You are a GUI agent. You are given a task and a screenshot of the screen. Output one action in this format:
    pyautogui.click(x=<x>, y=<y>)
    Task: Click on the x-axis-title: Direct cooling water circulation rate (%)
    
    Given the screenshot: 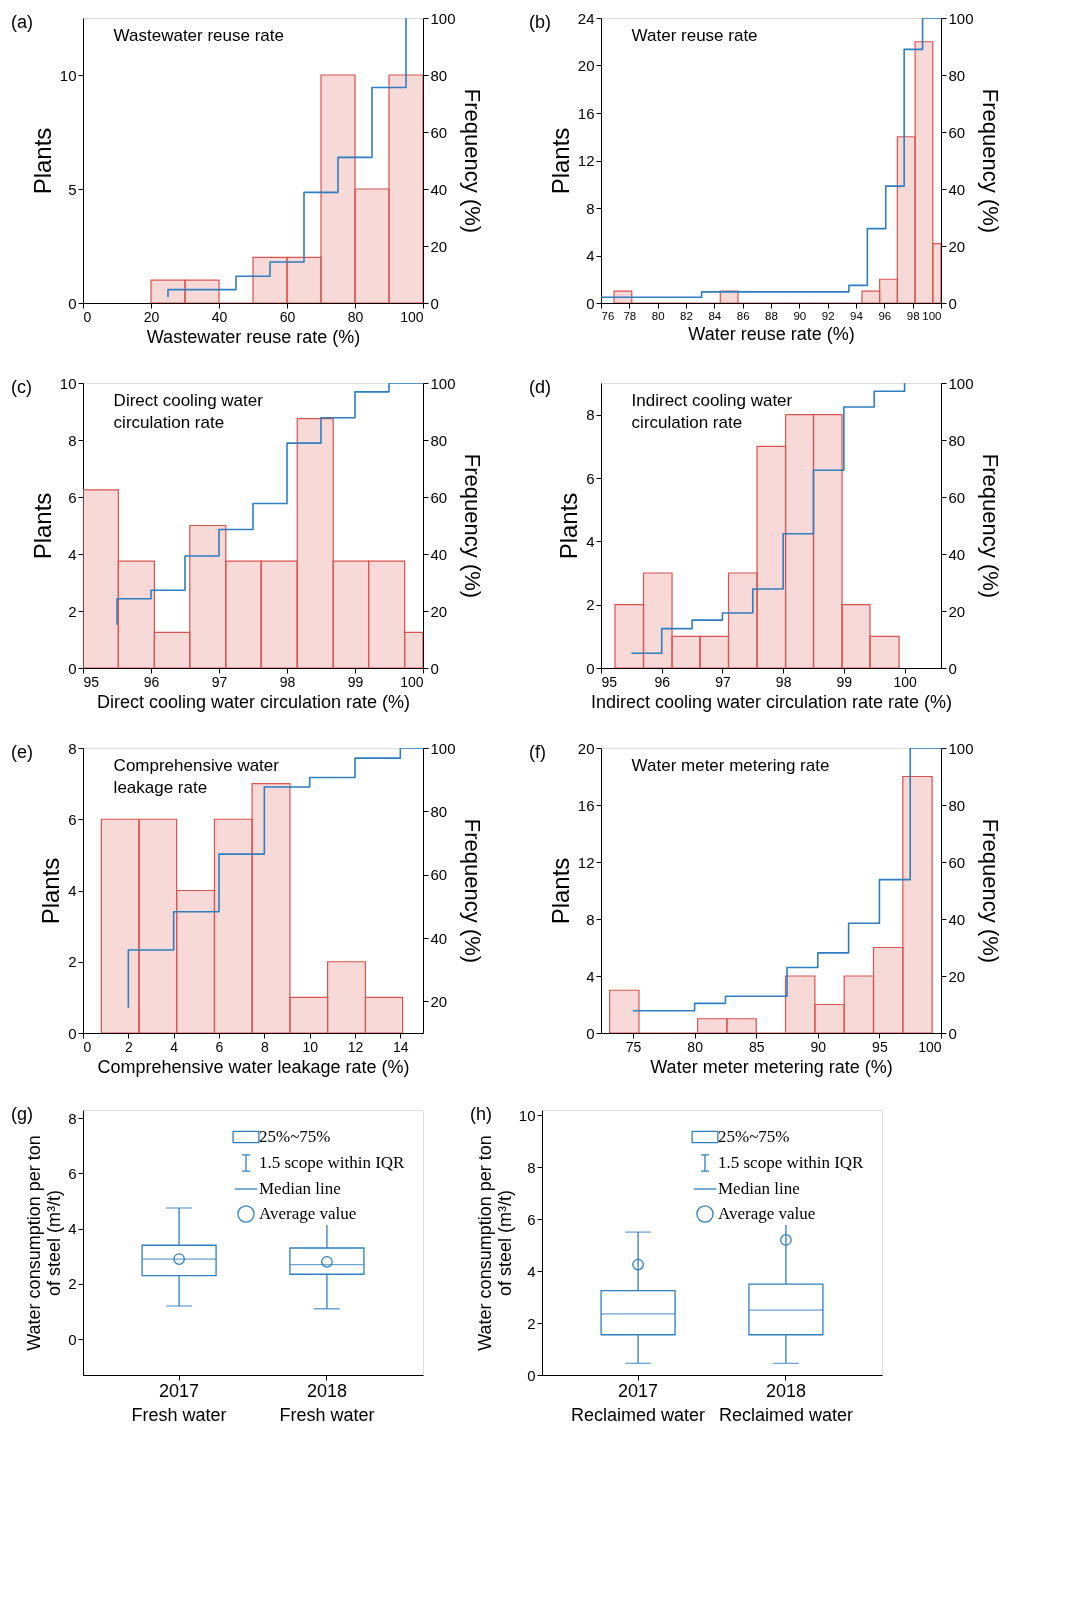 What is the action you would take?
    pyautogui.click(x=253, y=701)
    